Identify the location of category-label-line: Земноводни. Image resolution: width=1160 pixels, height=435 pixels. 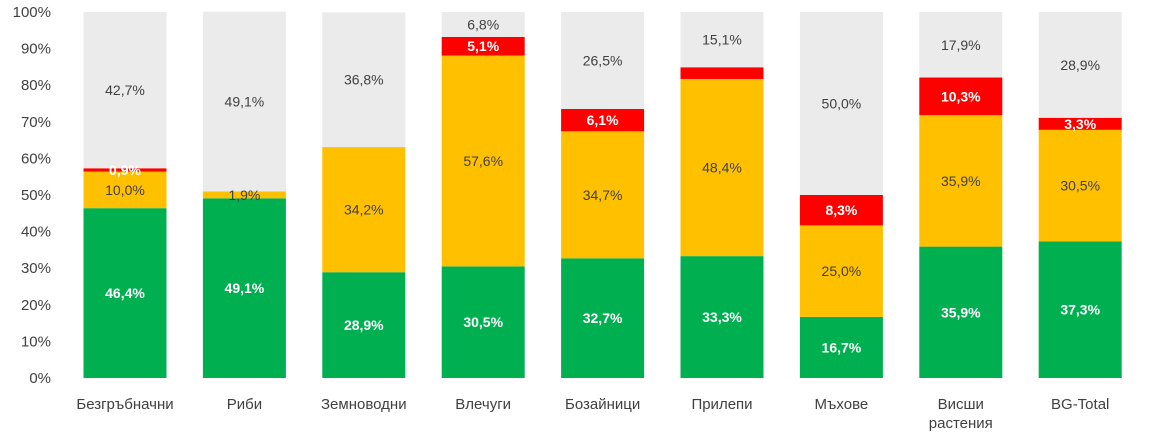
(364, 404).